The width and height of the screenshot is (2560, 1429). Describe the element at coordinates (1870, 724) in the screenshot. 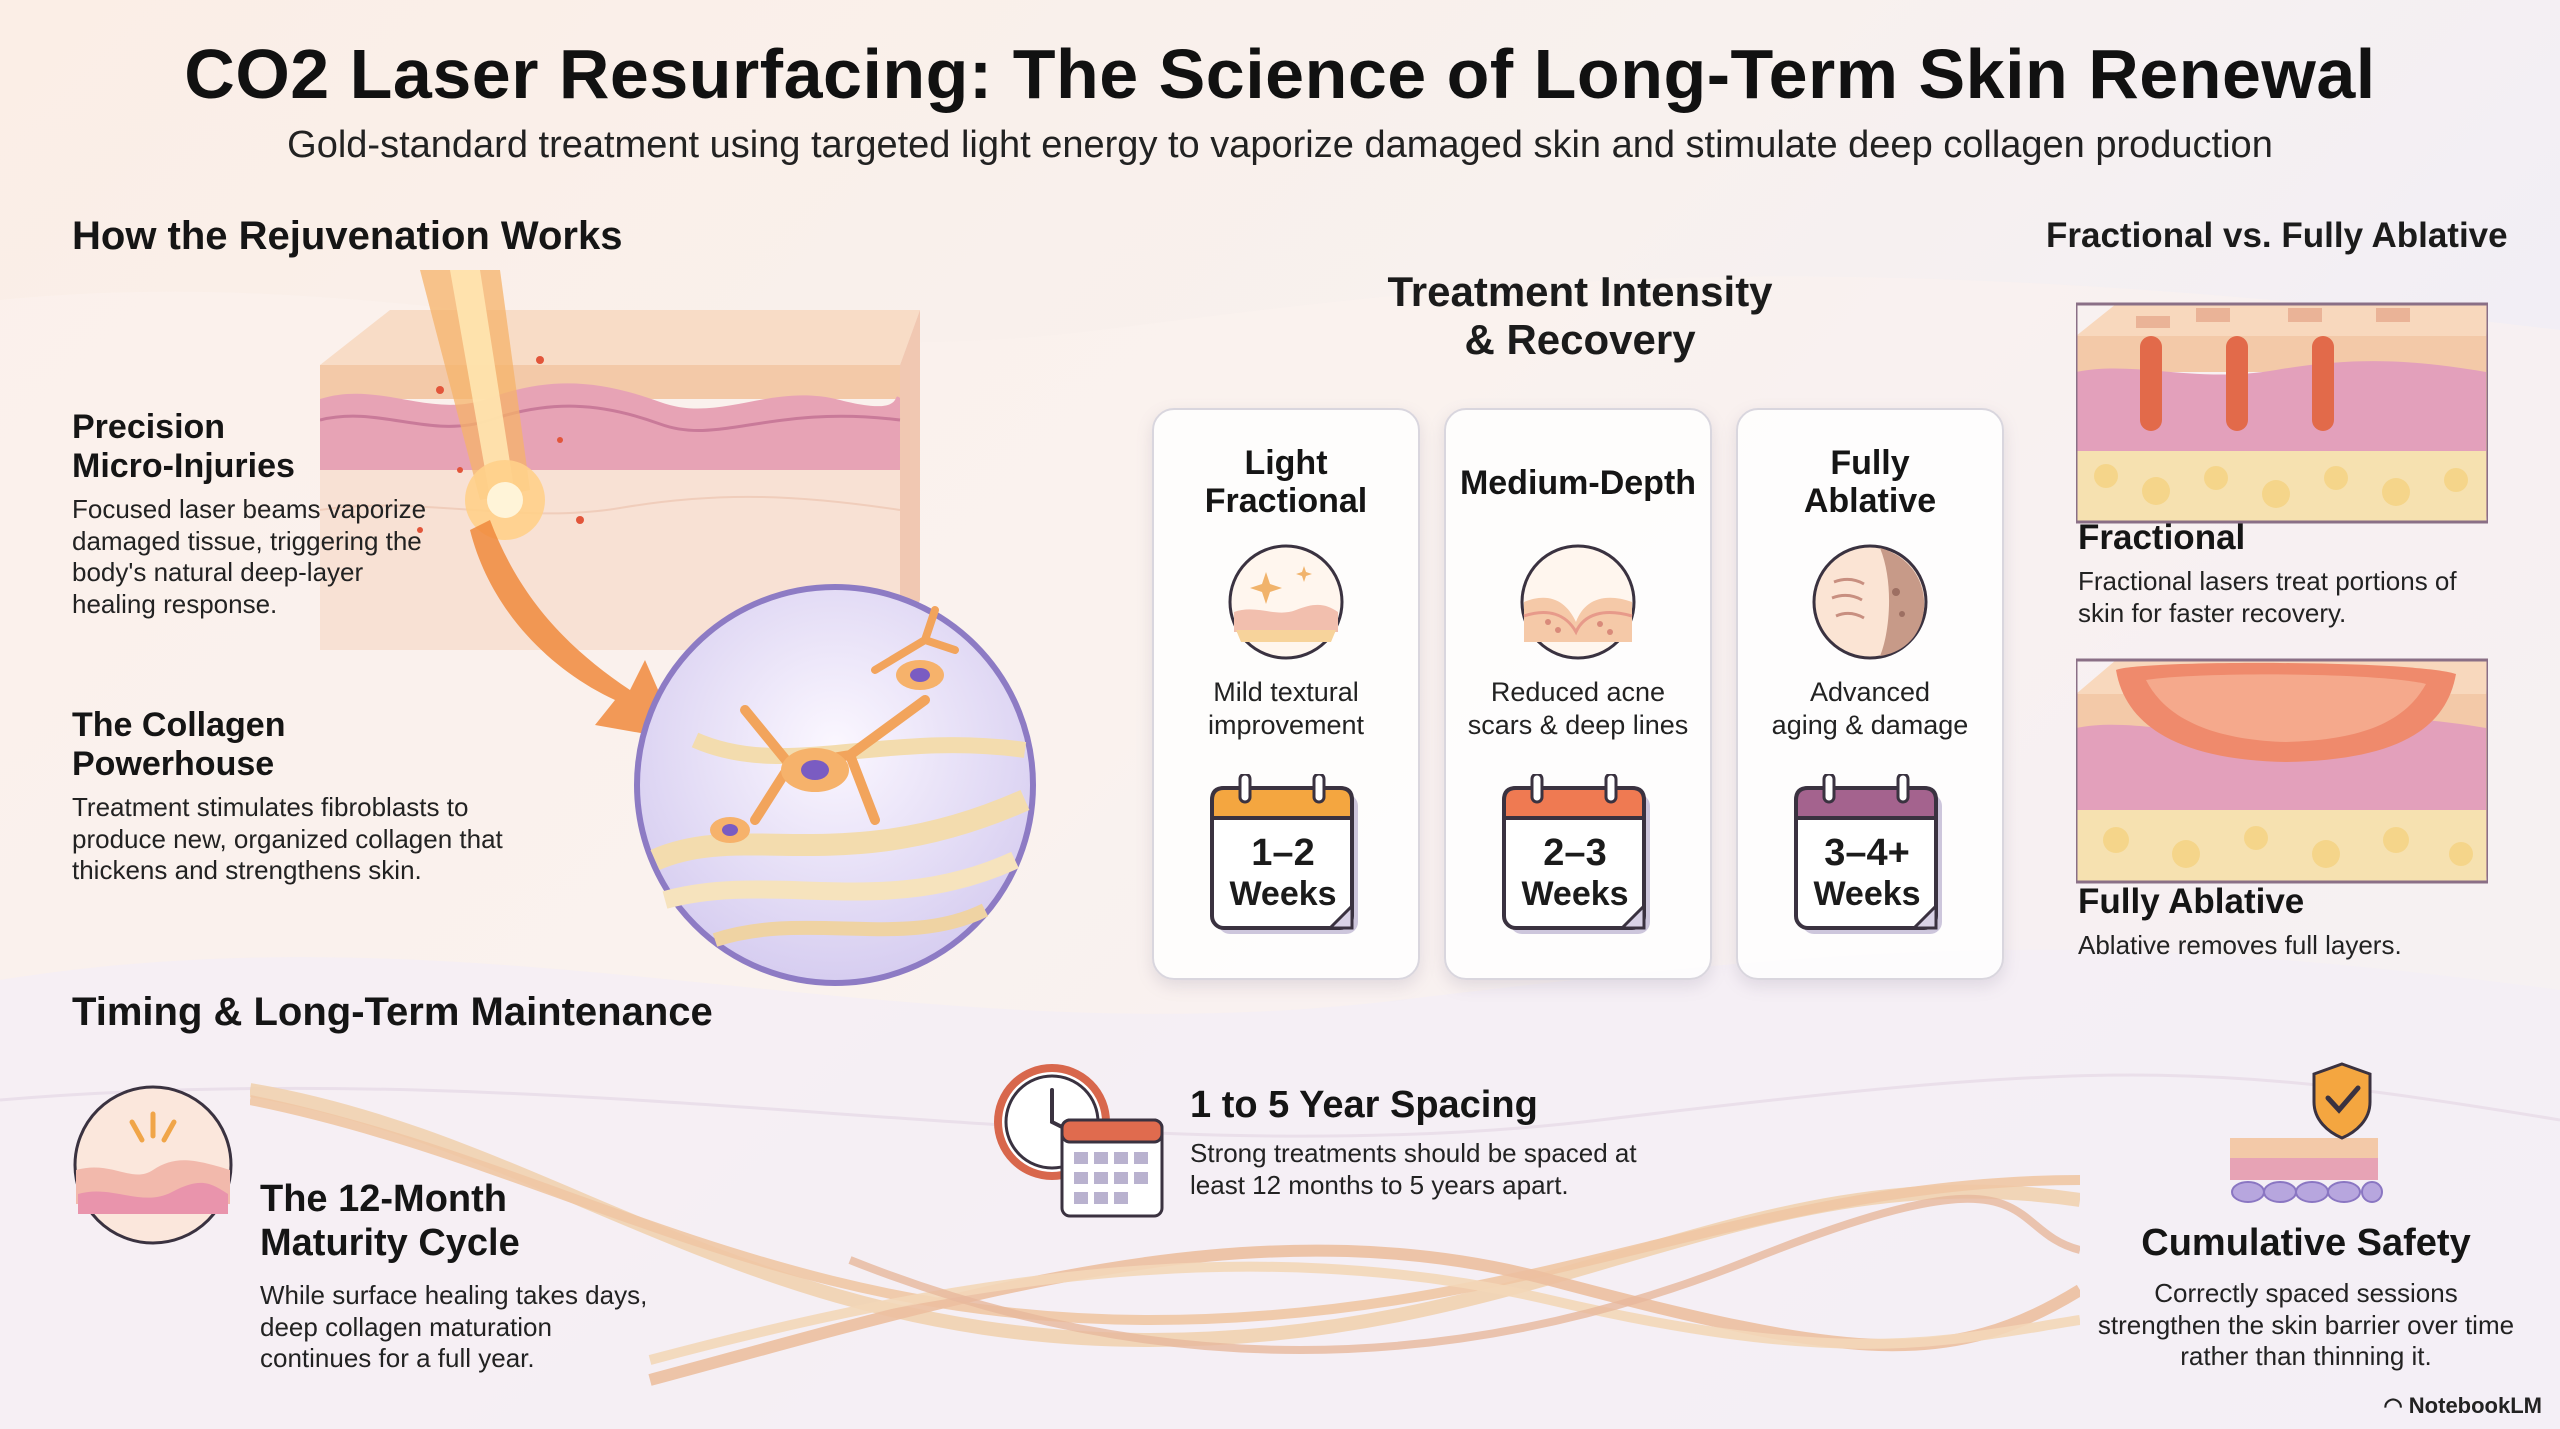

I see `card-desc-line2: aging & damage` at that location.